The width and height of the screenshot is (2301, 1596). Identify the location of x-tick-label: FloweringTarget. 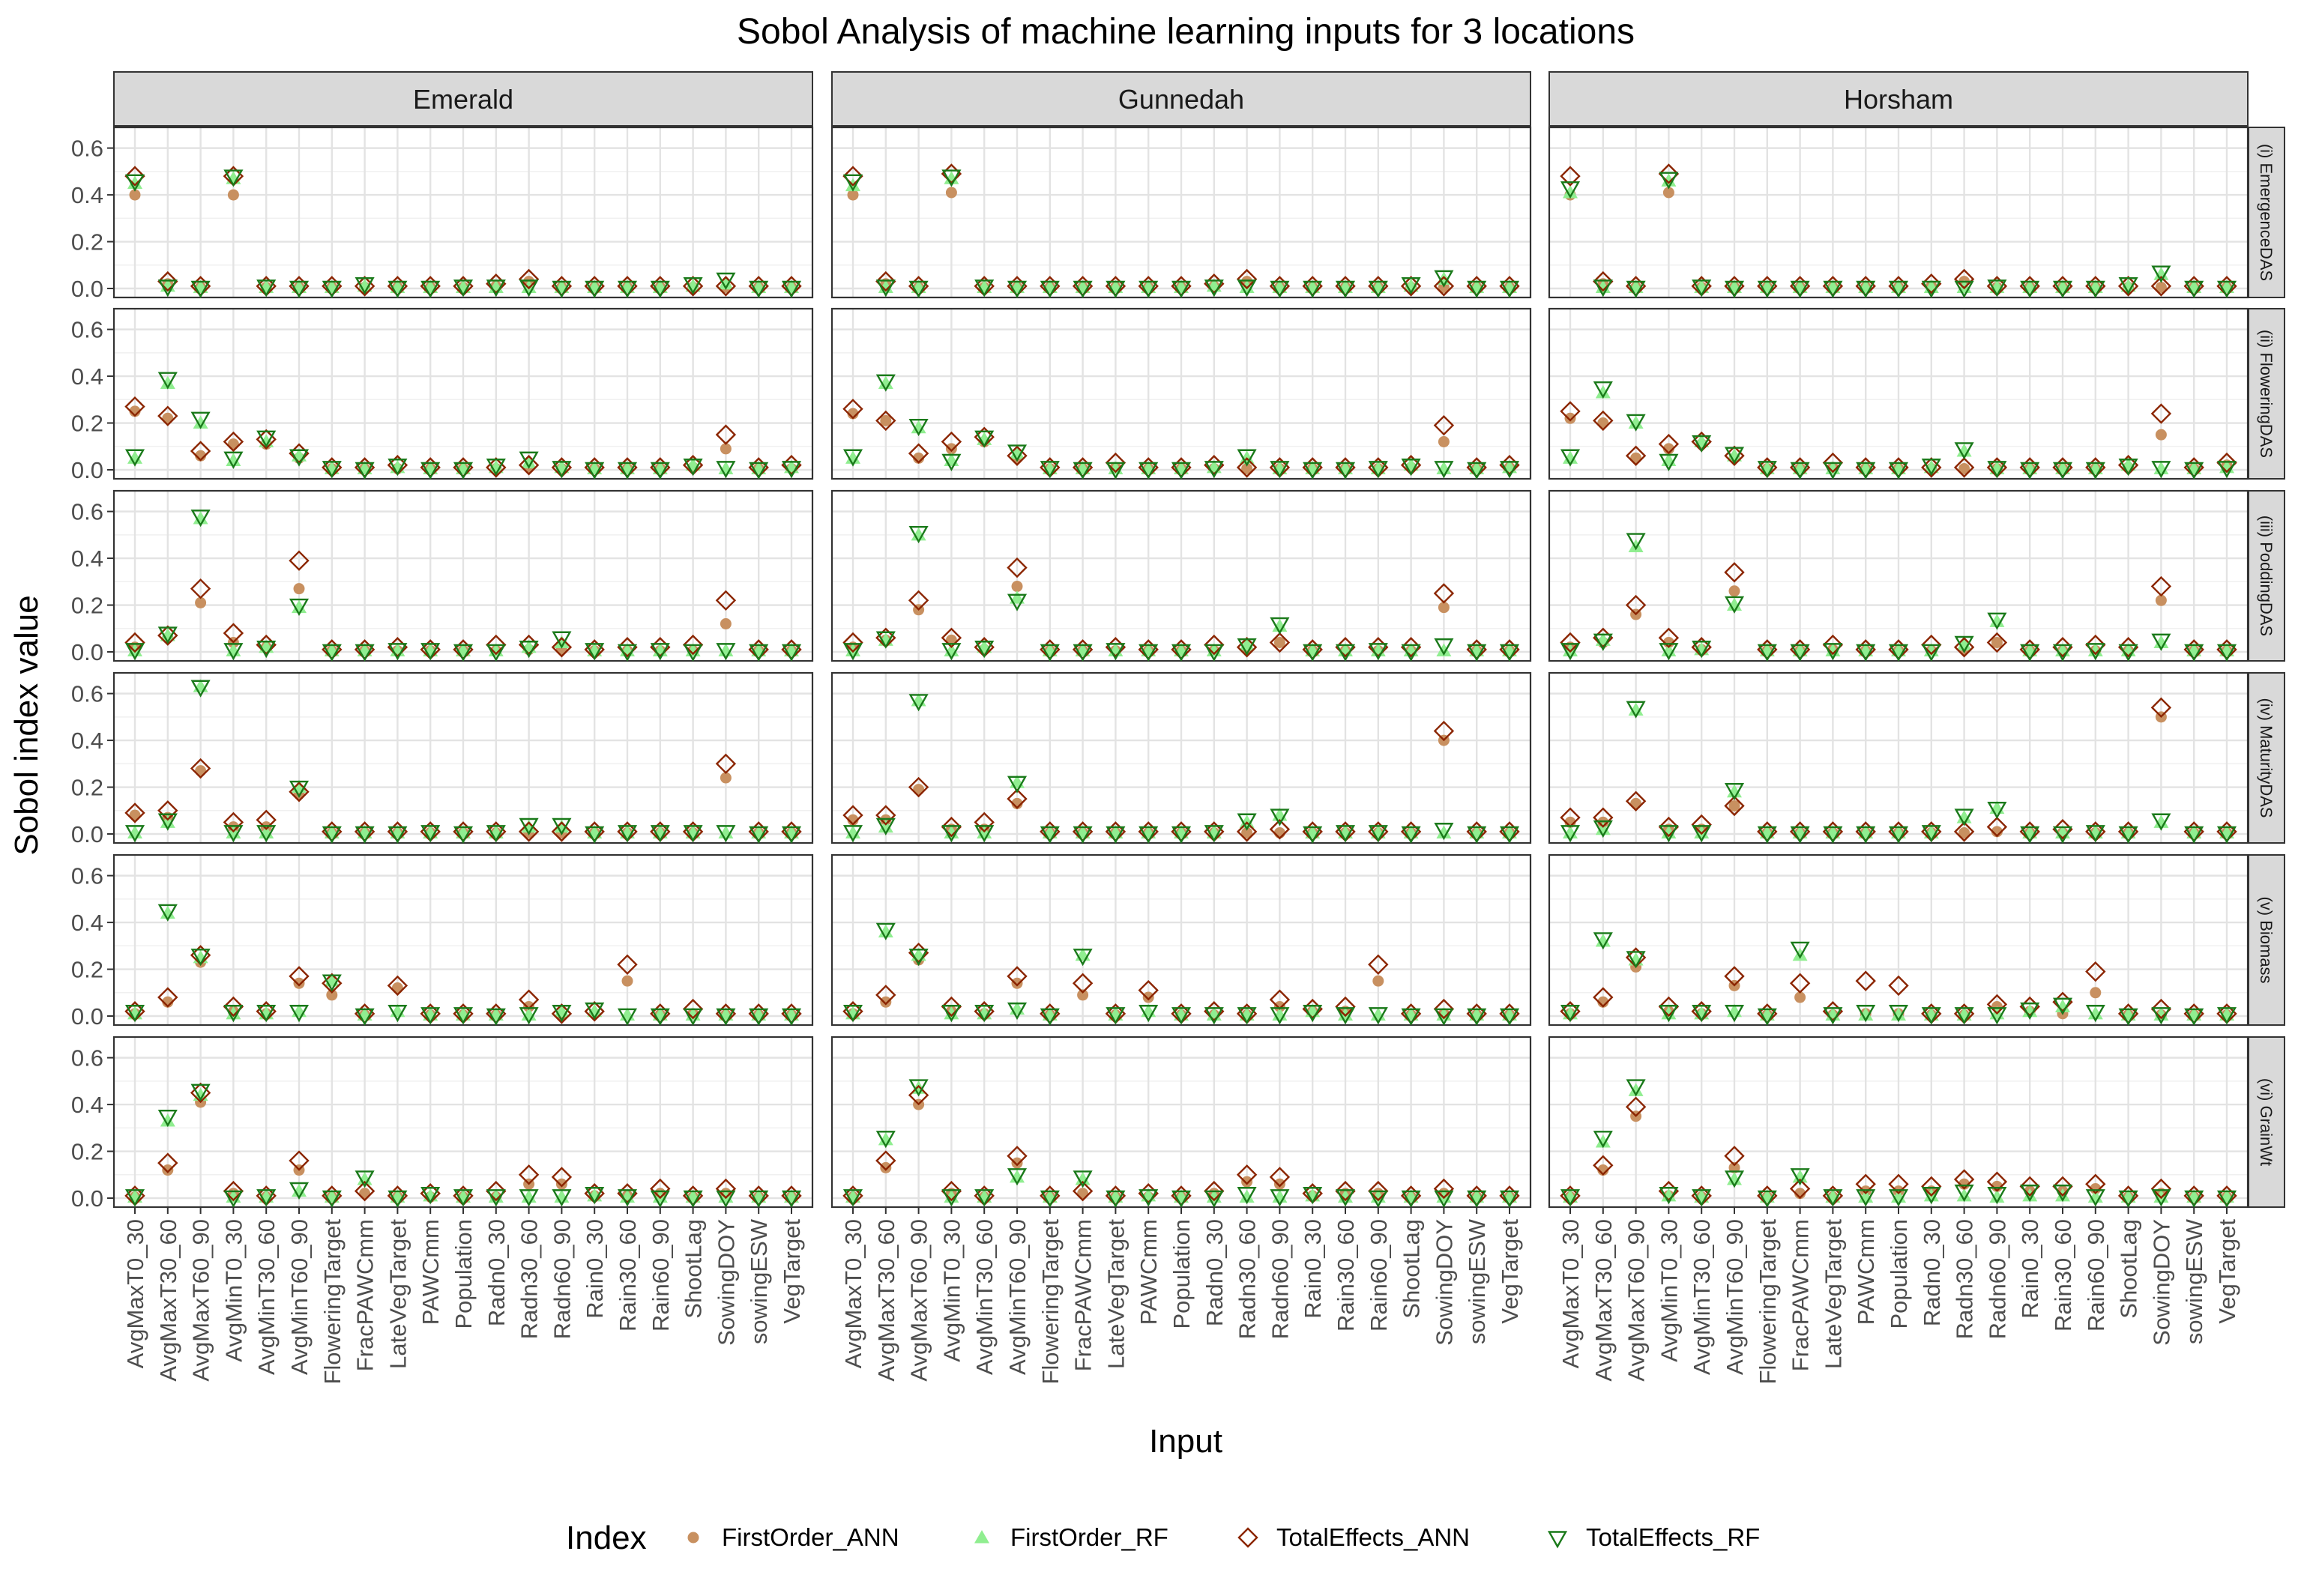
(1768, 1302).